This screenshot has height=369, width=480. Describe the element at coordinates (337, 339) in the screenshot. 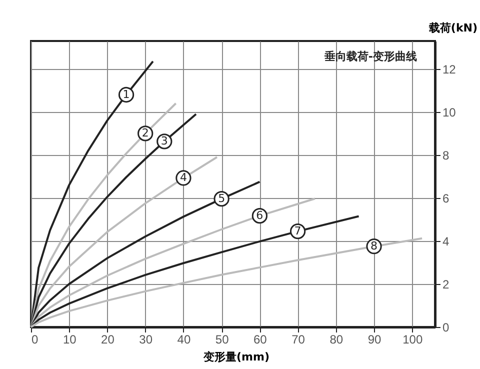

I see `x-tick-label: 80` at that location.